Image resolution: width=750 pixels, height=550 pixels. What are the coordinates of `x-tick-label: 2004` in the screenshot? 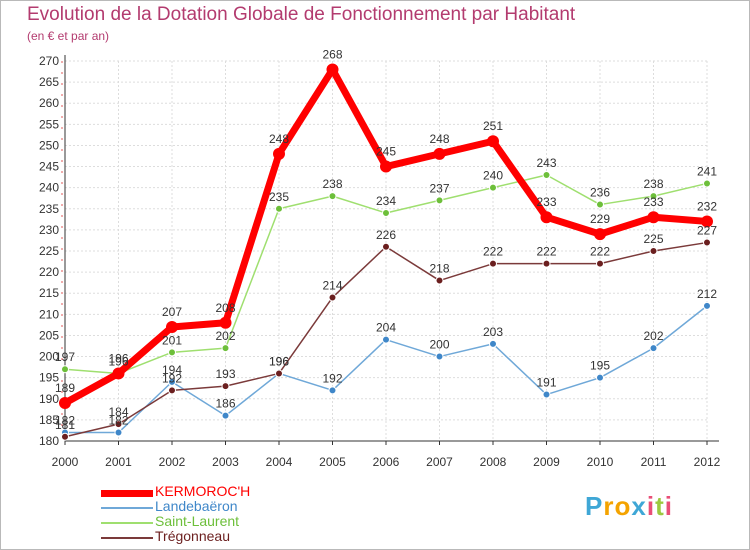 It's located at (279, 462).